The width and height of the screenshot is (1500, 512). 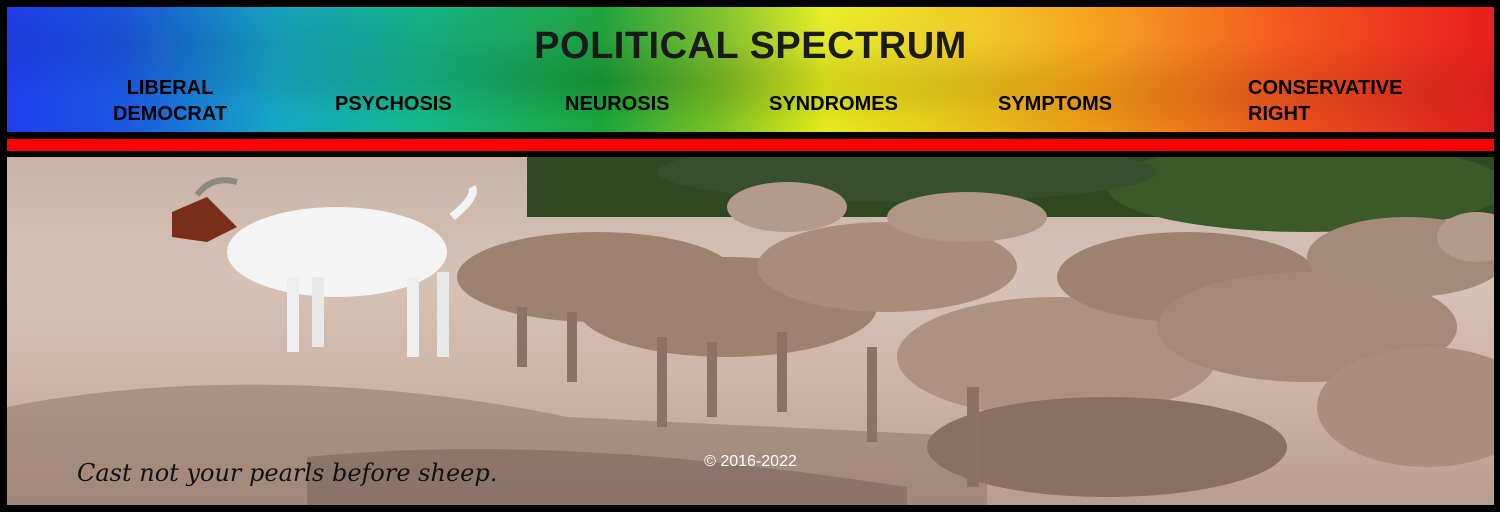 I want to click on nav-label-line2: RIGHT, so click(x=1279, y=114).